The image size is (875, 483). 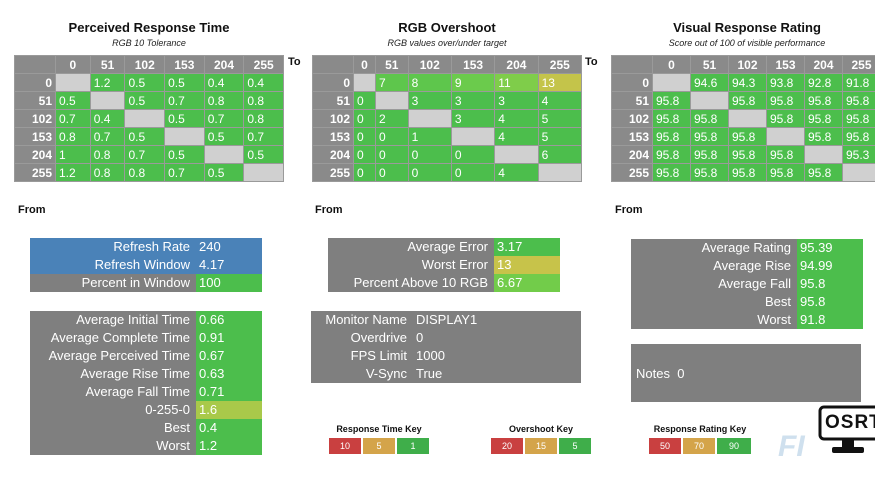 What do you see at coordinates (473, 82) in the screenshot?
I see `grid-cell: 9` at bounding box center [473, 82].